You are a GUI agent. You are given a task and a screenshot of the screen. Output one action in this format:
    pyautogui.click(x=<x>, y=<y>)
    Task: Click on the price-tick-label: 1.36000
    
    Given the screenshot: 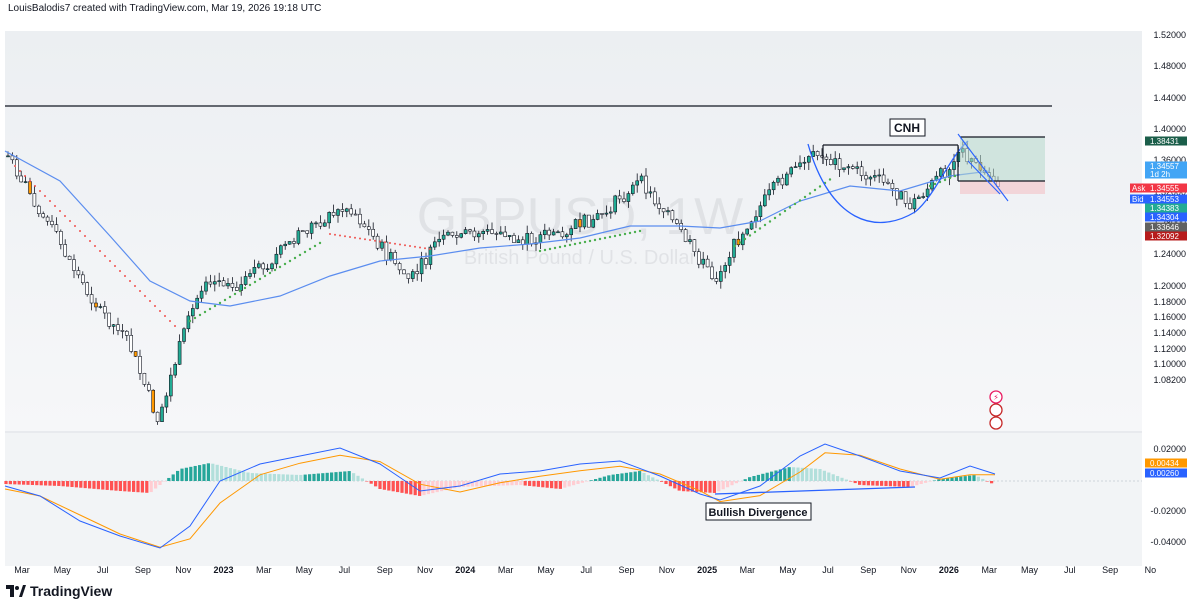 What is the action you would take?
    pyautogui.click(x=1169, y=160)
    